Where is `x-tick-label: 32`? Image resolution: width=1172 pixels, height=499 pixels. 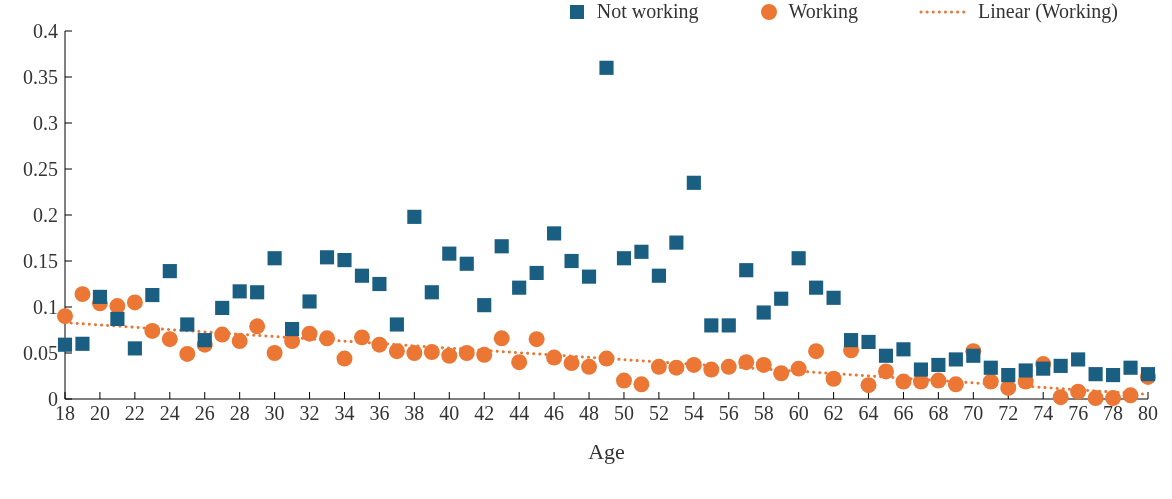
x-tick-label: 32 is located at coordinates (309, 413).